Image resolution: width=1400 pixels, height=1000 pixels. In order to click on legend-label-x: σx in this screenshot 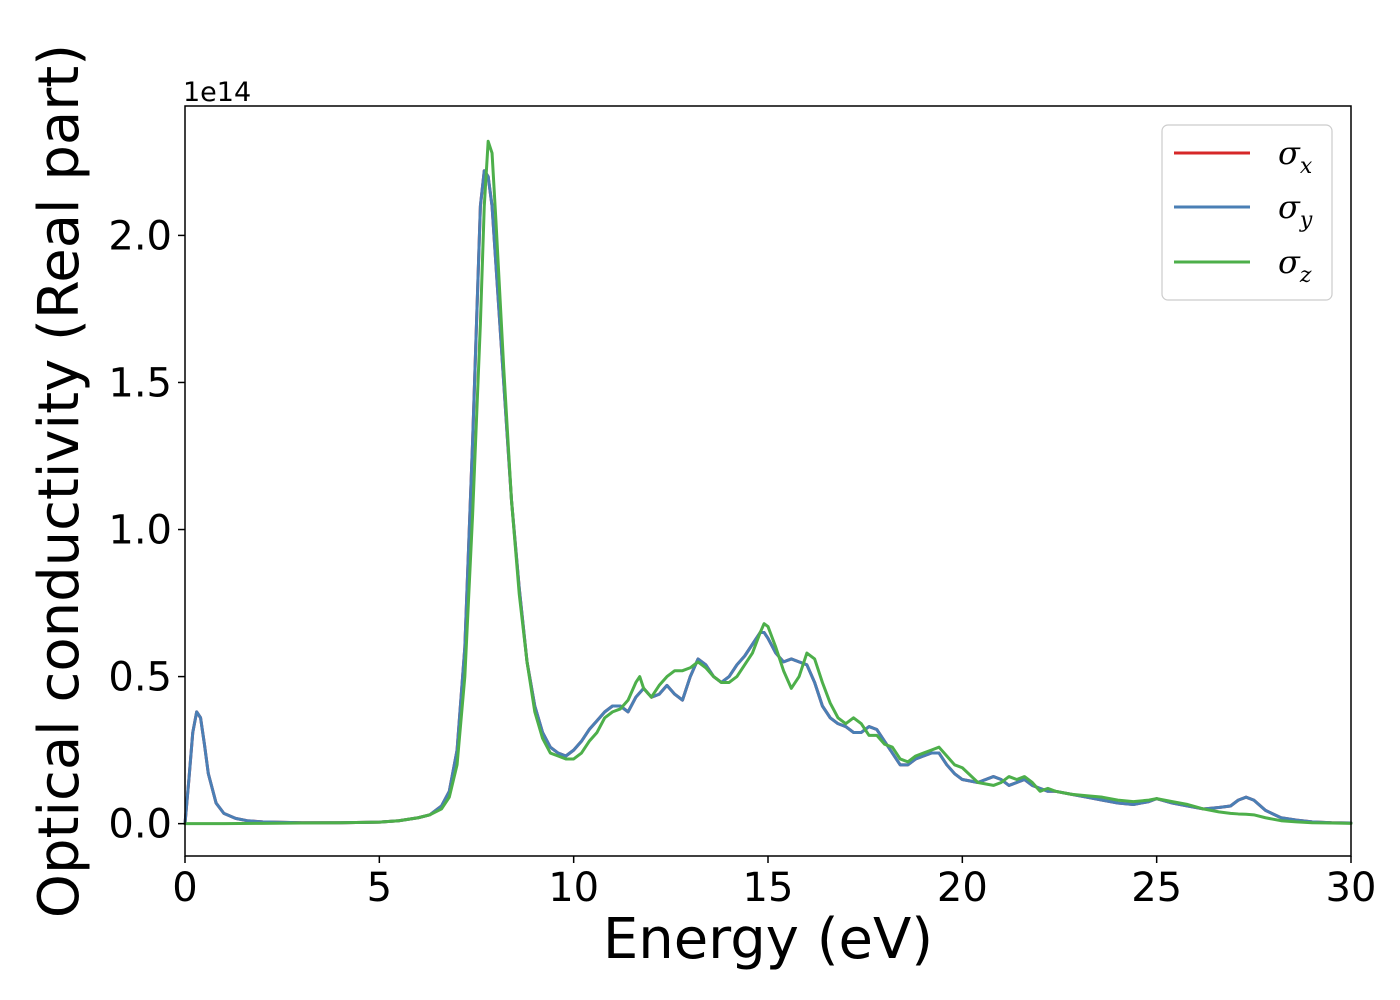, I will do `click(1295, 156)`.